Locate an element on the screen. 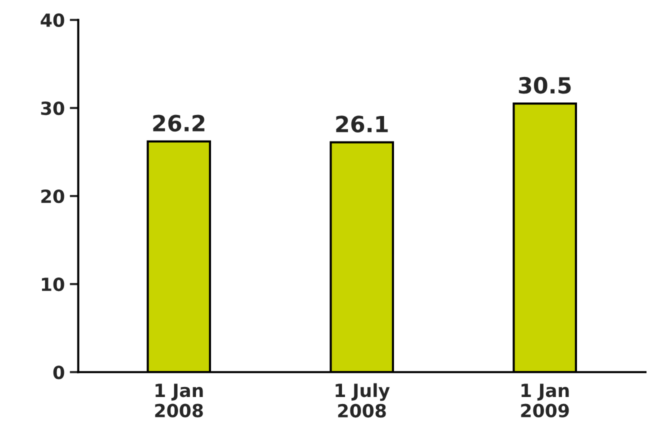 The width and height of the screenshot is (652, 443). y-tick-label: 30 is located at coordinates (52, 108).